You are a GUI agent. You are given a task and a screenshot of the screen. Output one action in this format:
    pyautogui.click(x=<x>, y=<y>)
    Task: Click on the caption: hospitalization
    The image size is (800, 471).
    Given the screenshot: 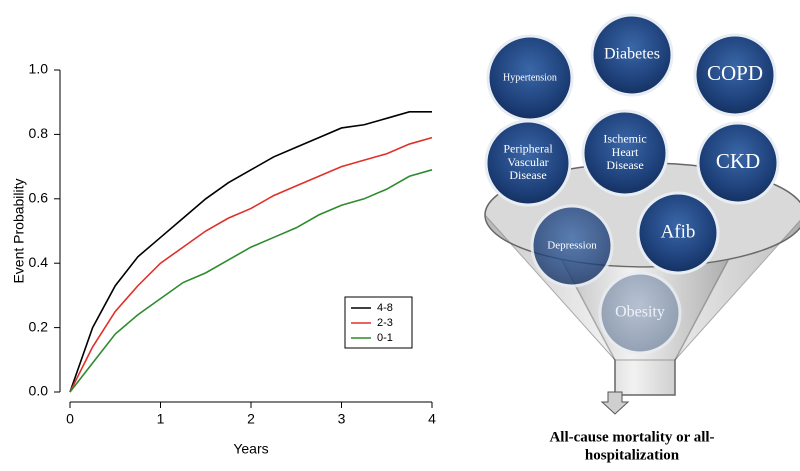 What is the action you would take?
    pyautogui.click(x=632, y=455)
    